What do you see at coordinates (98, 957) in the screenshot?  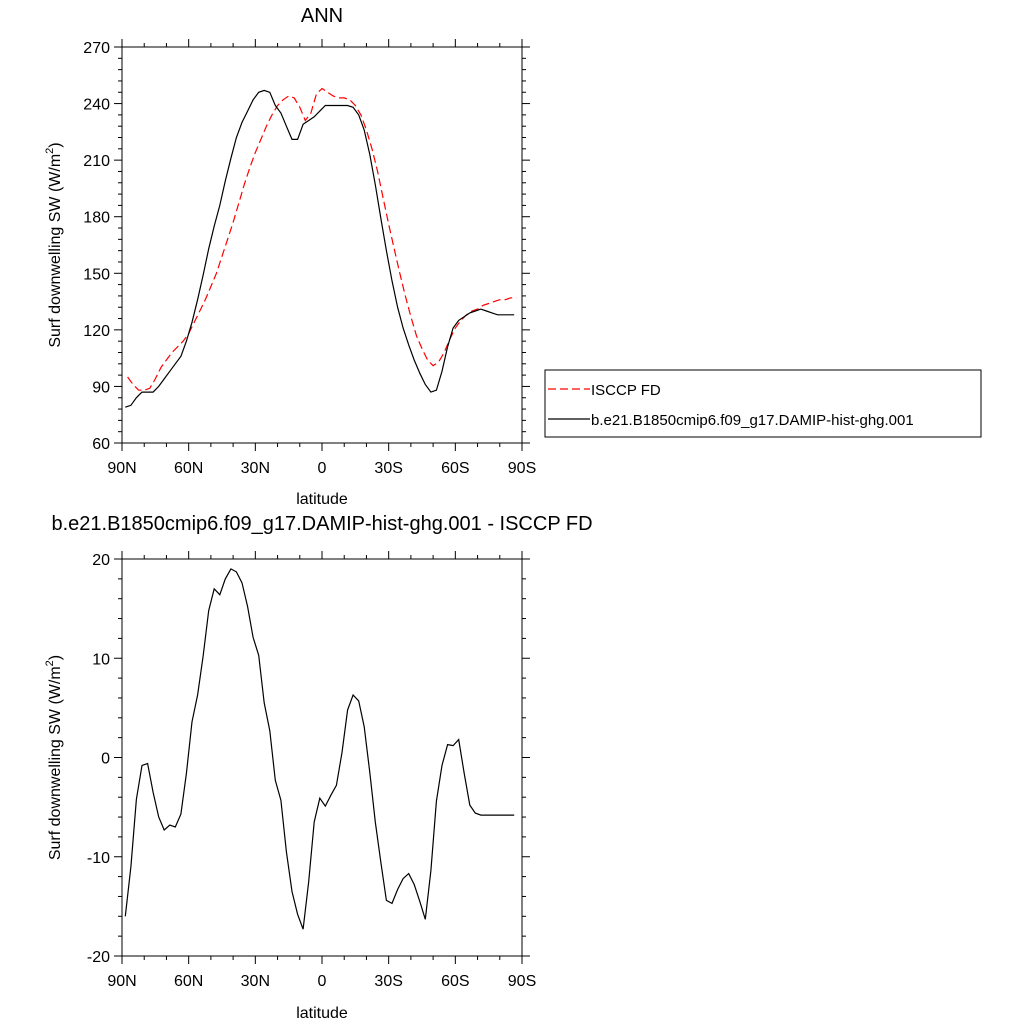 I see `y-tick-label: -20` at bounding box center [98, 957].